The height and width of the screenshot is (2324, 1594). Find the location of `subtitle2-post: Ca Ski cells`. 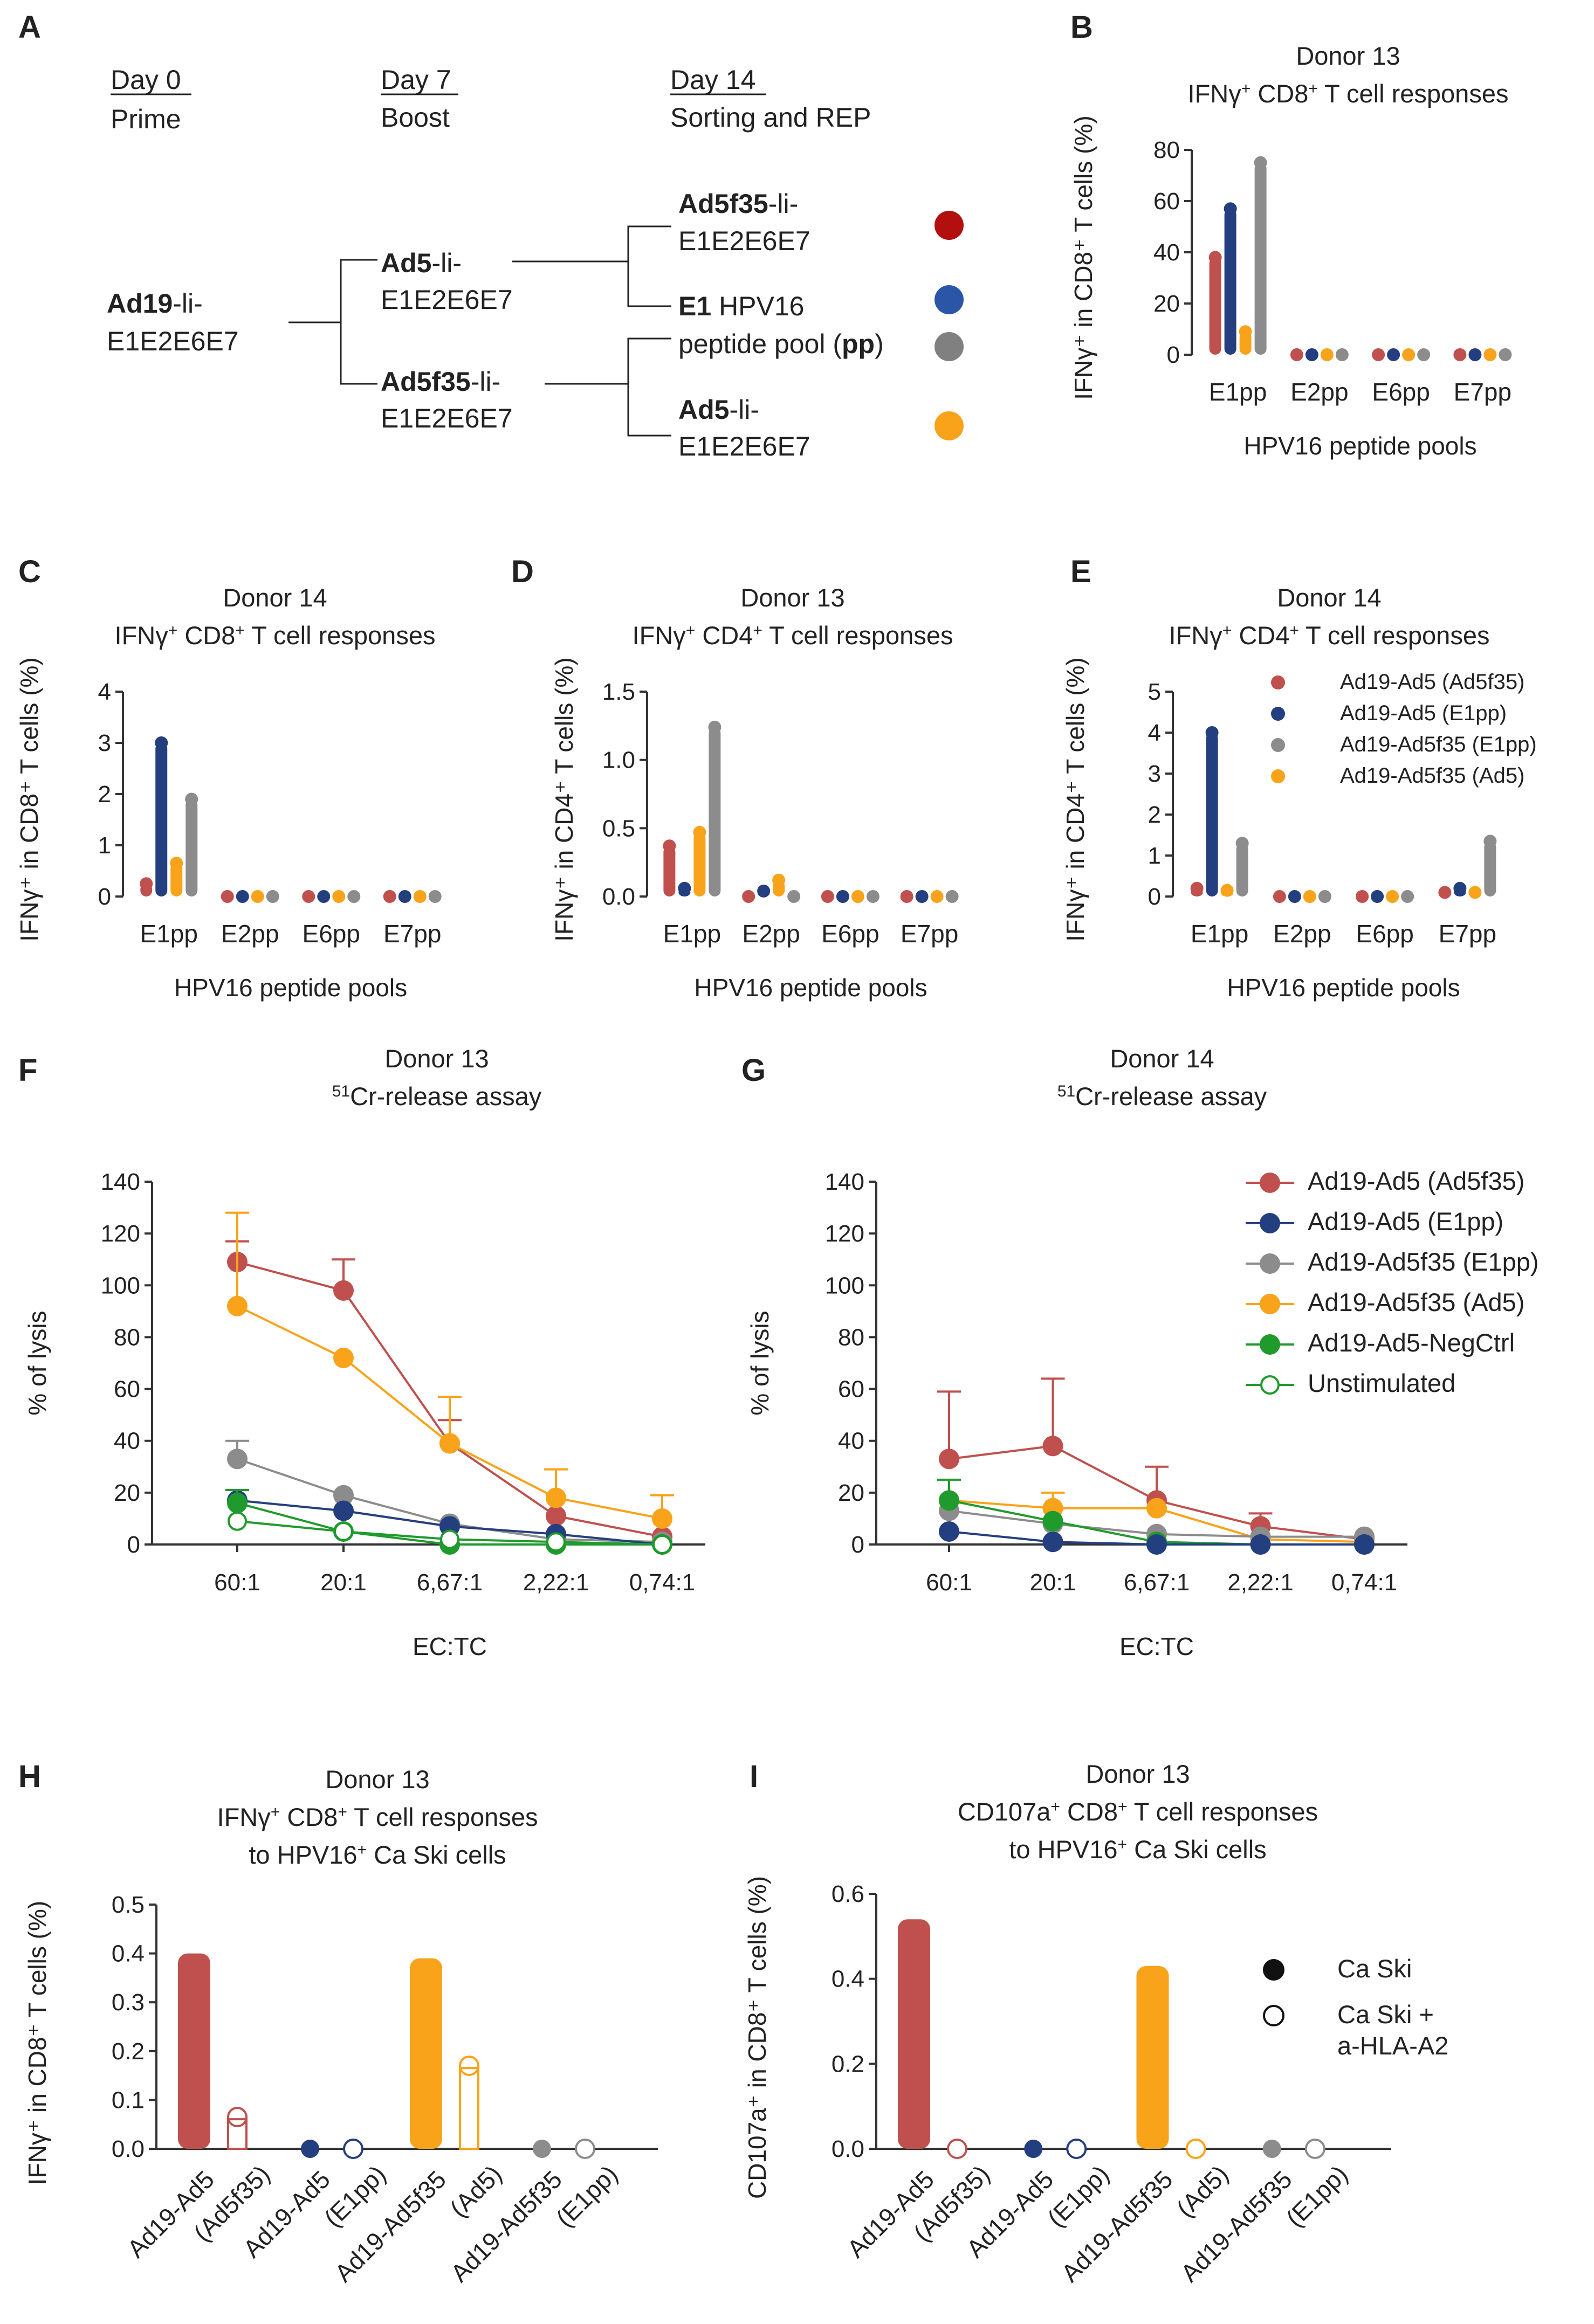

subtitle2-post: Ca Ski cells is located at coordinates (436, 1854).